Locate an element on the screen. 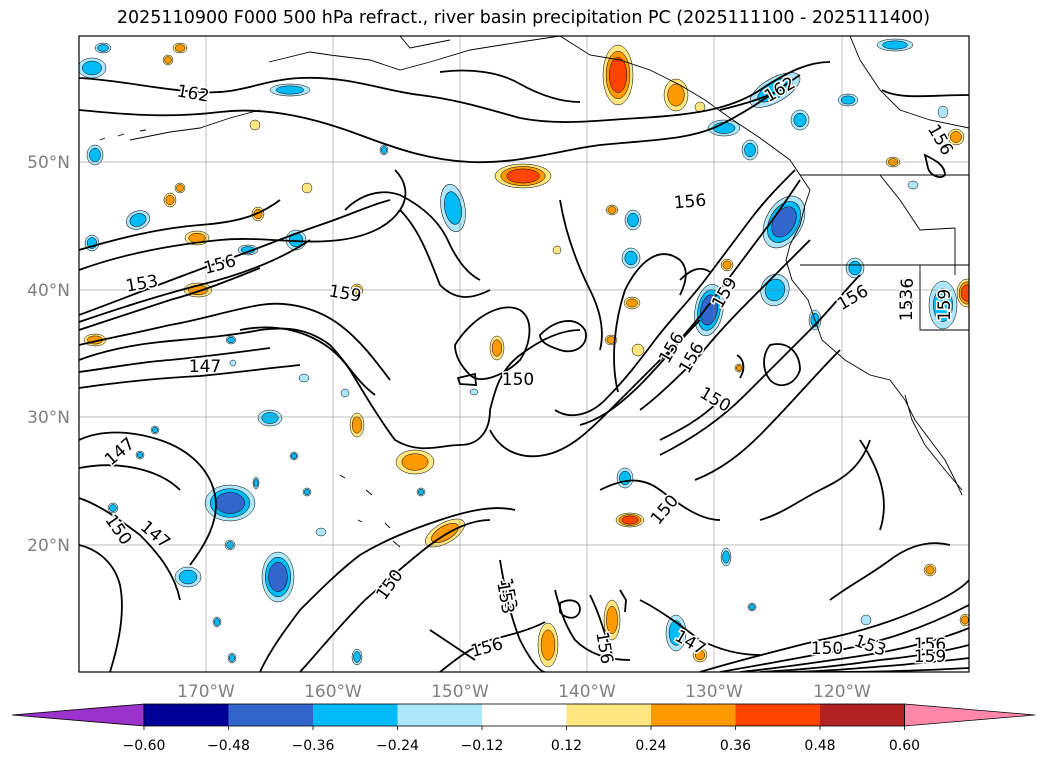 This screenshot has height=765, width=1047. colorbar-tick-label: −0.48 is located at coordinates (228, 746).